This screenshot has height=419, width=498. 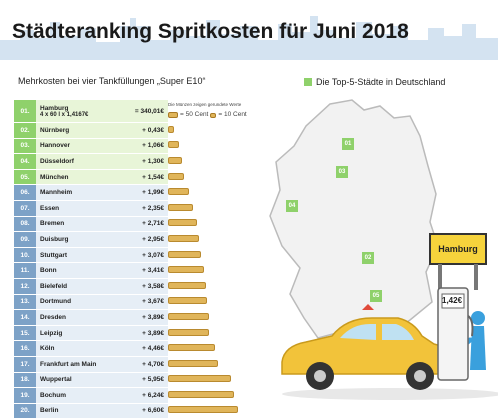 What do you see at coordinates (458, 261) in the screenshot?
I see `hamburg-sign` at bounding box center [458, 261].